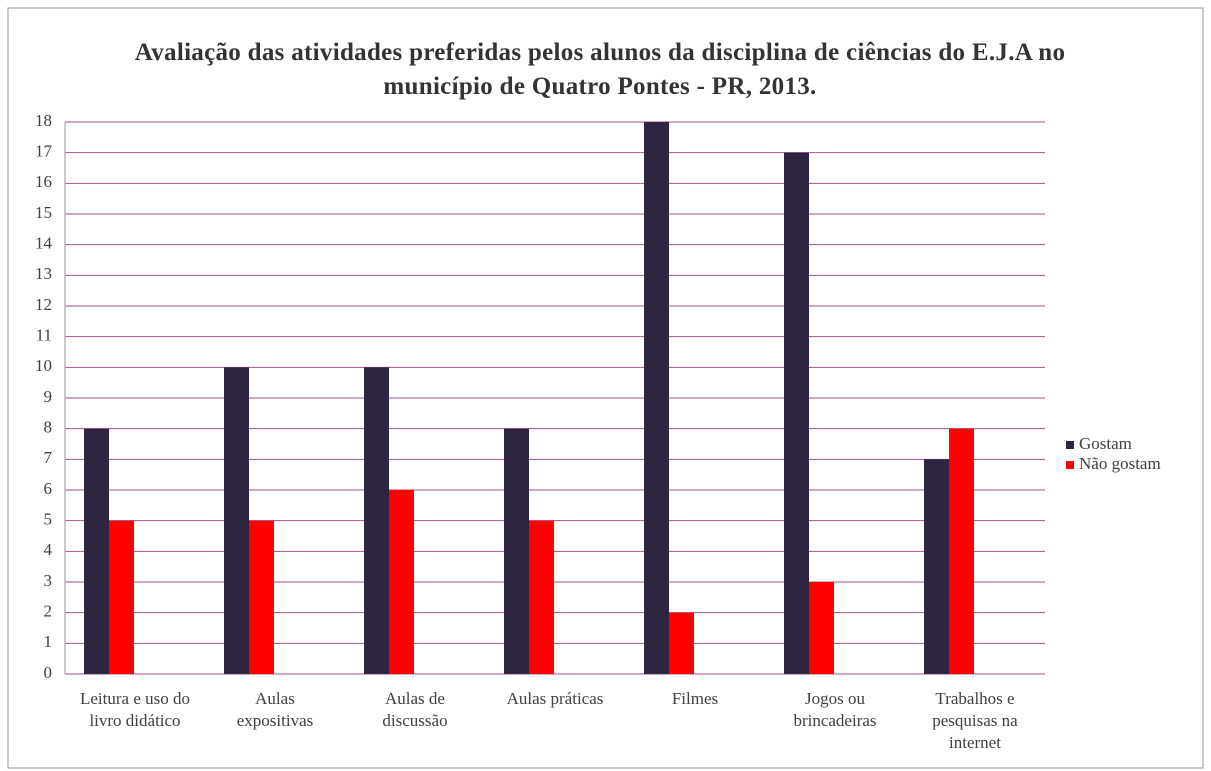 The height and width of the screenshot is (771, 1211). Describe the element at coordinates (43, 365) in the screenshot. I see `y-tick-label: 10` at that location.